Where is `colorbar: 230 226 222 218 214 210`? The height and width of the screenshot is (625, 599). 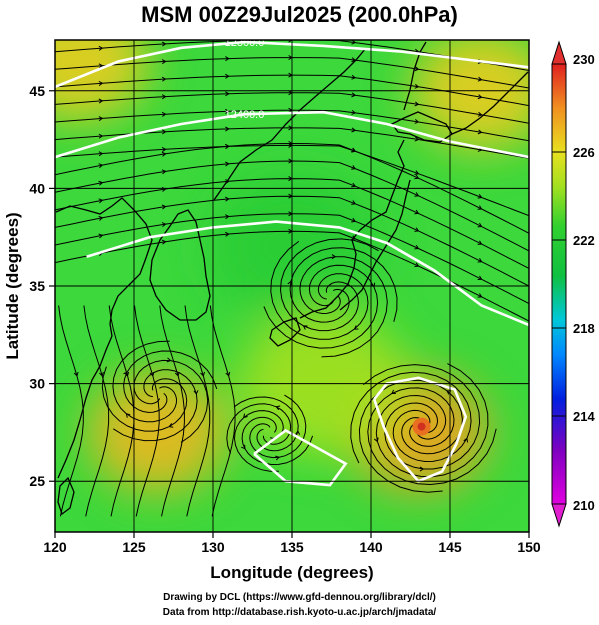 colorbar: 230 226 222 218 214 210 is located at coordinates (573, 284).